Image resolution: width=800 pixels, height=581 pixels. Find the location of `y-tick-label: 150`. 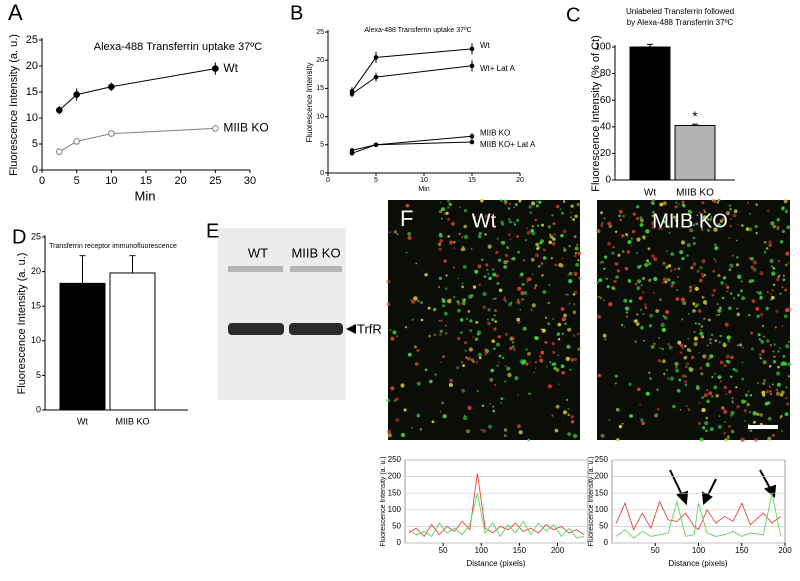

y-tick-label: 150 is located at coordinates (395, 492).